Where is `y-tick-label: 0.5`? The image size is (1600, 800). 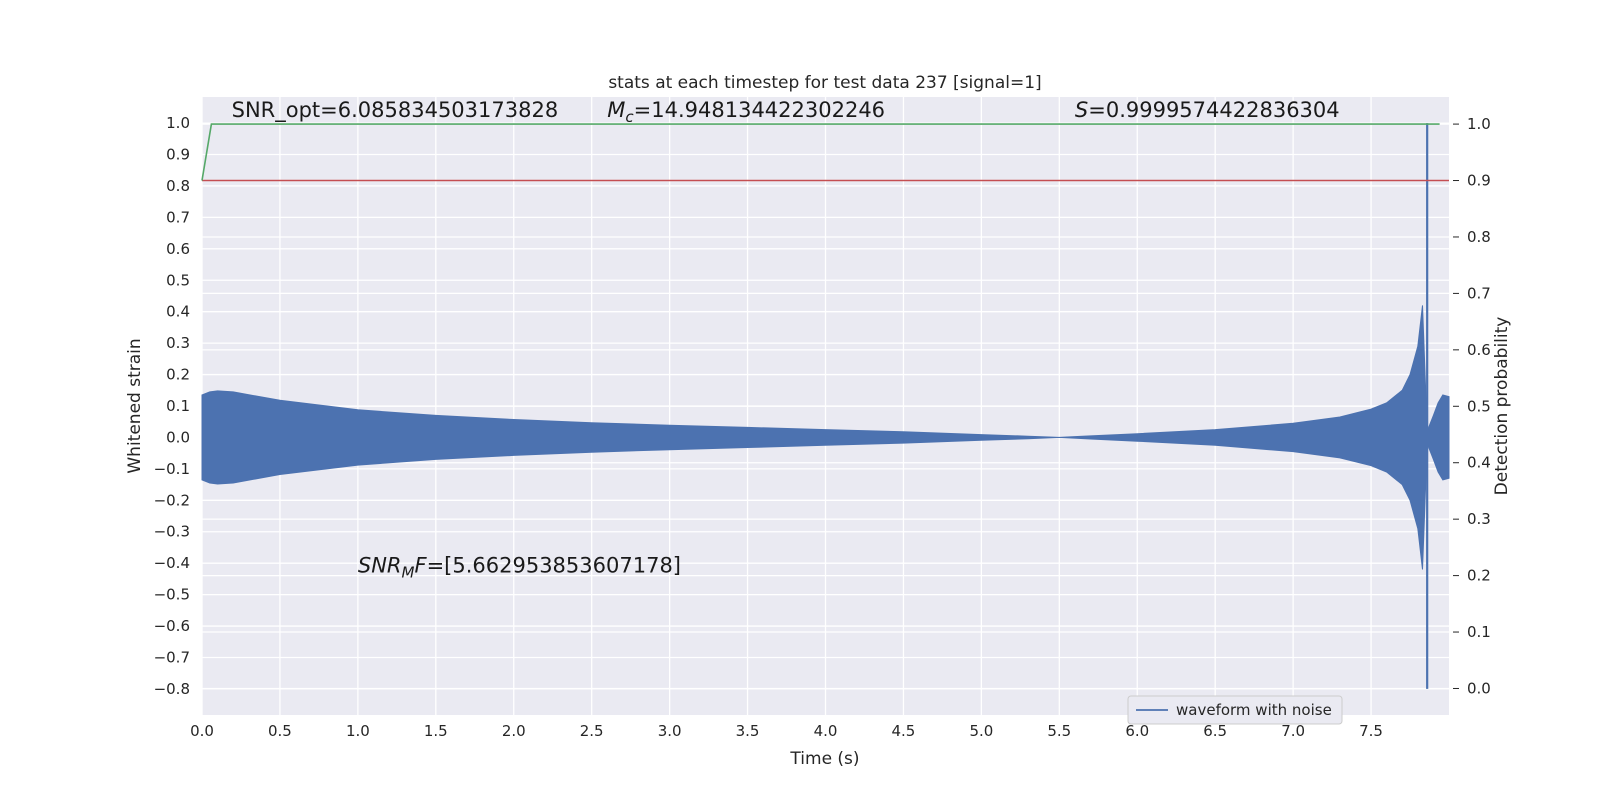
y-tick-label: 0.5 is located at coordinates (178, 280).